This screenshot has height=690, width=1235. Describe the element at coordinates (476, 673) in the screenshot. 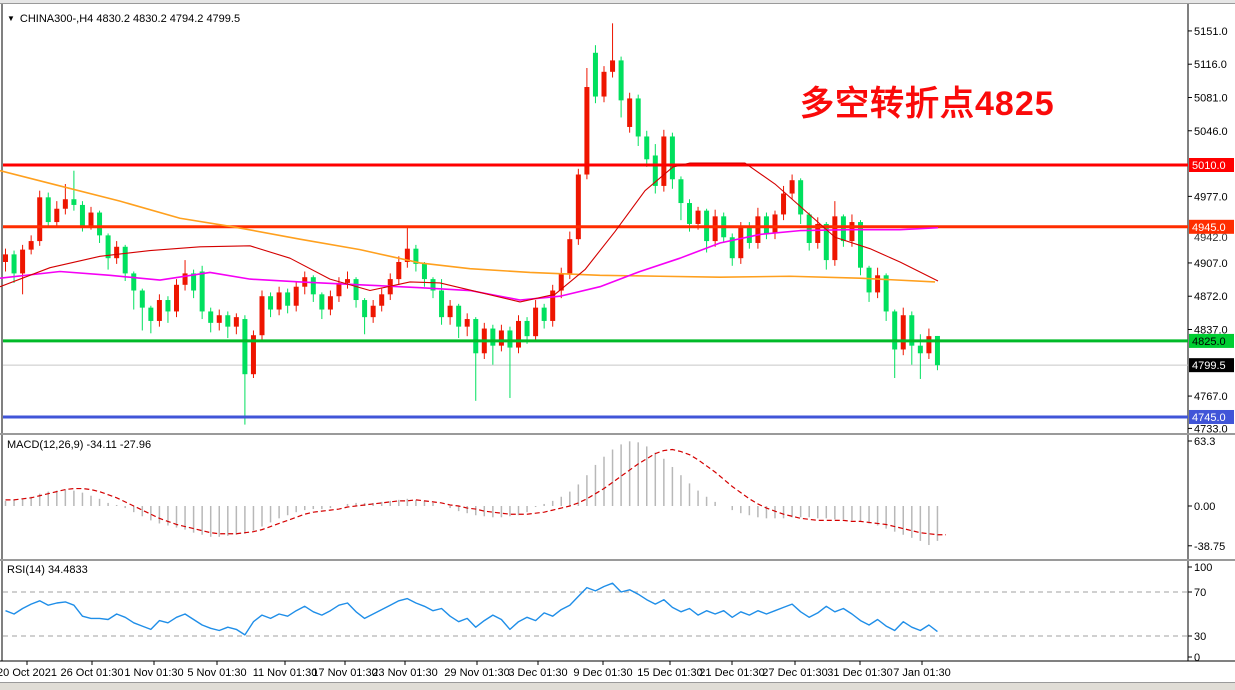

I see `time-axis-label: 29 Nov 01:30` at that location.